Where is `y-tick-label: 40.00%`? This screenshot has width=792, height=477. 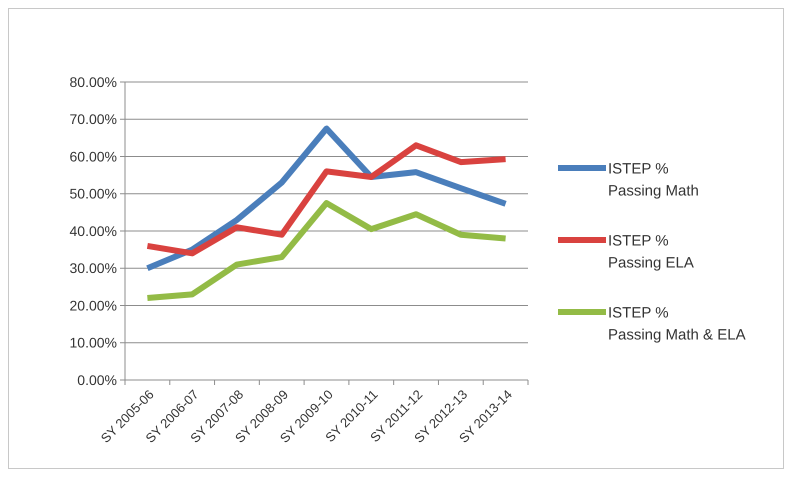
y-tick-label: 40.00% is located at coordinates (93, 230).